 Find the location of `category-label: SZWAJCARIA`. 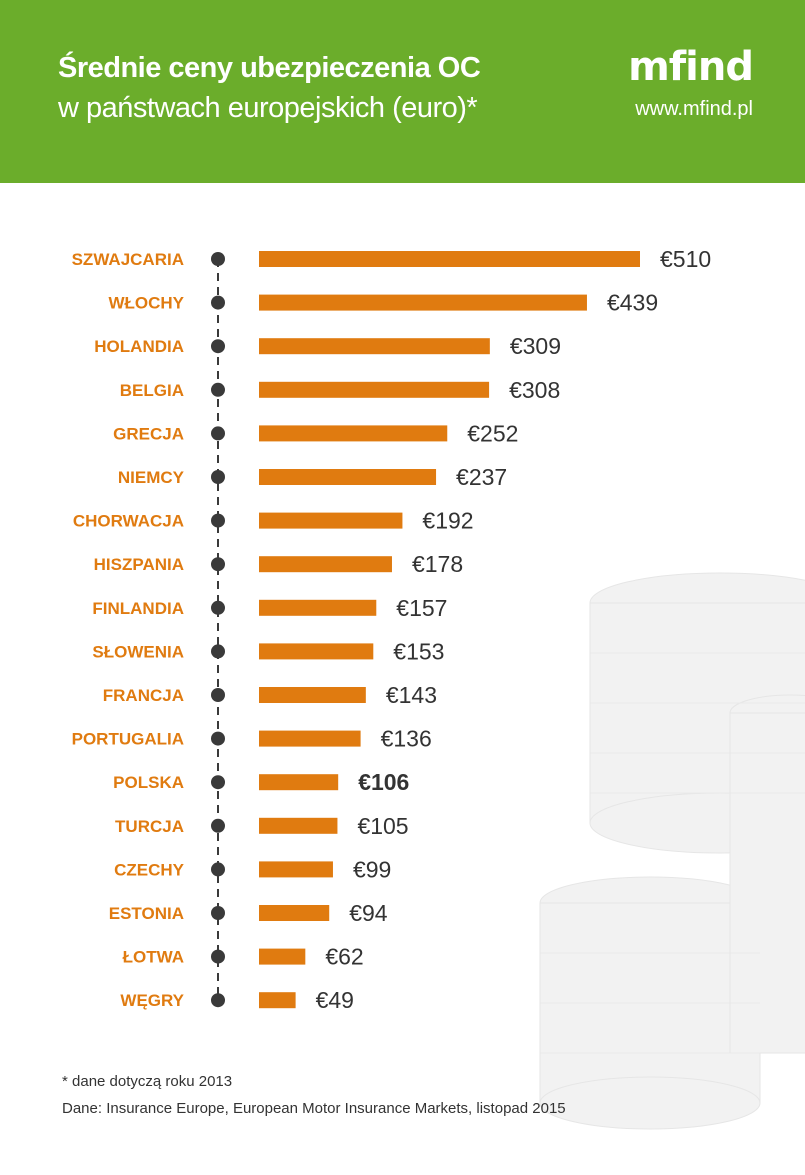

category-label: SZWAJCARIA is located at coordinates (128, 259).